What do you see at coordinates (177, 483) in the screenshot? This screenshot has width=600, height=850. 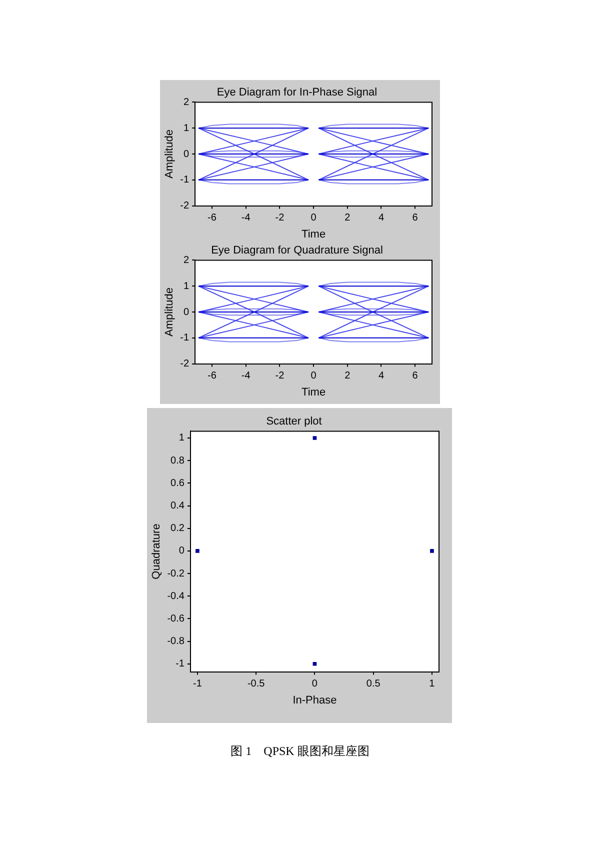 I see `y-tick-label: 0.6` at bounding box center [177, 483].